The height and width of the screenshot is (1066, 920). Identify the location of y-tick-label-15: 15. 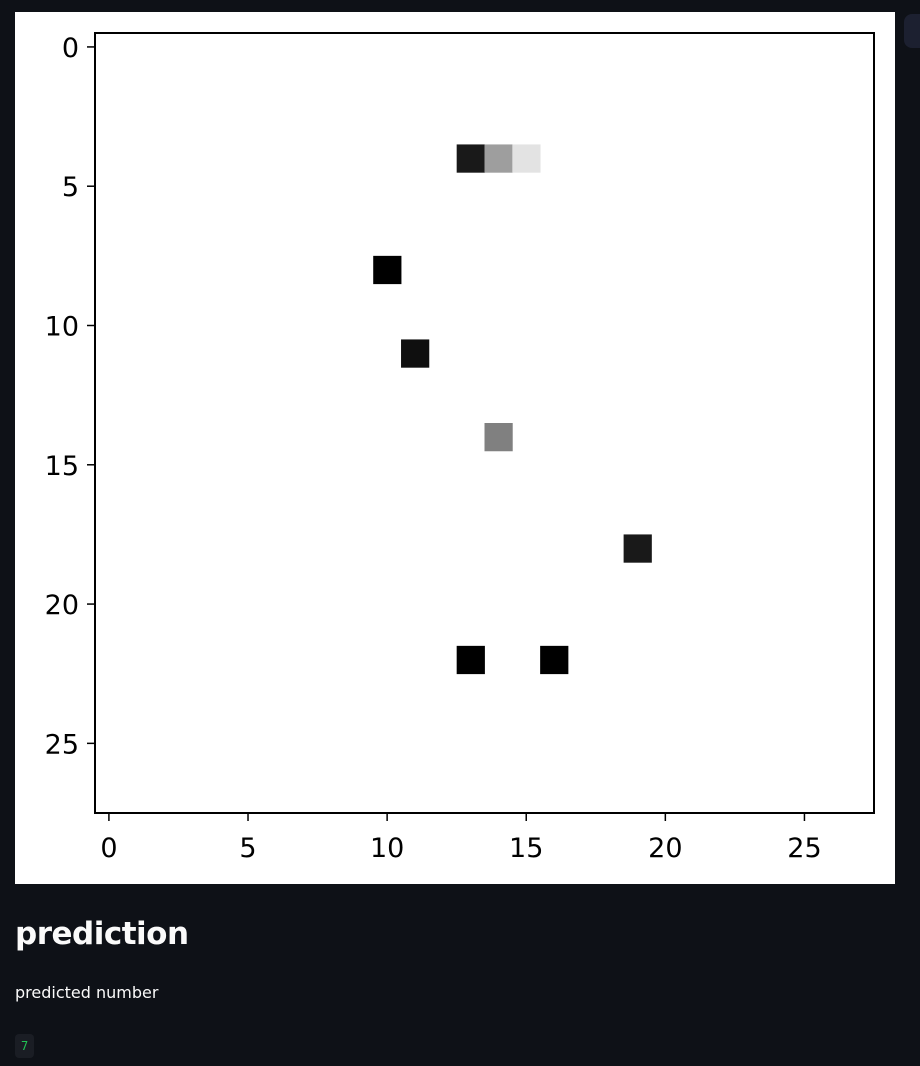
(62, 466).